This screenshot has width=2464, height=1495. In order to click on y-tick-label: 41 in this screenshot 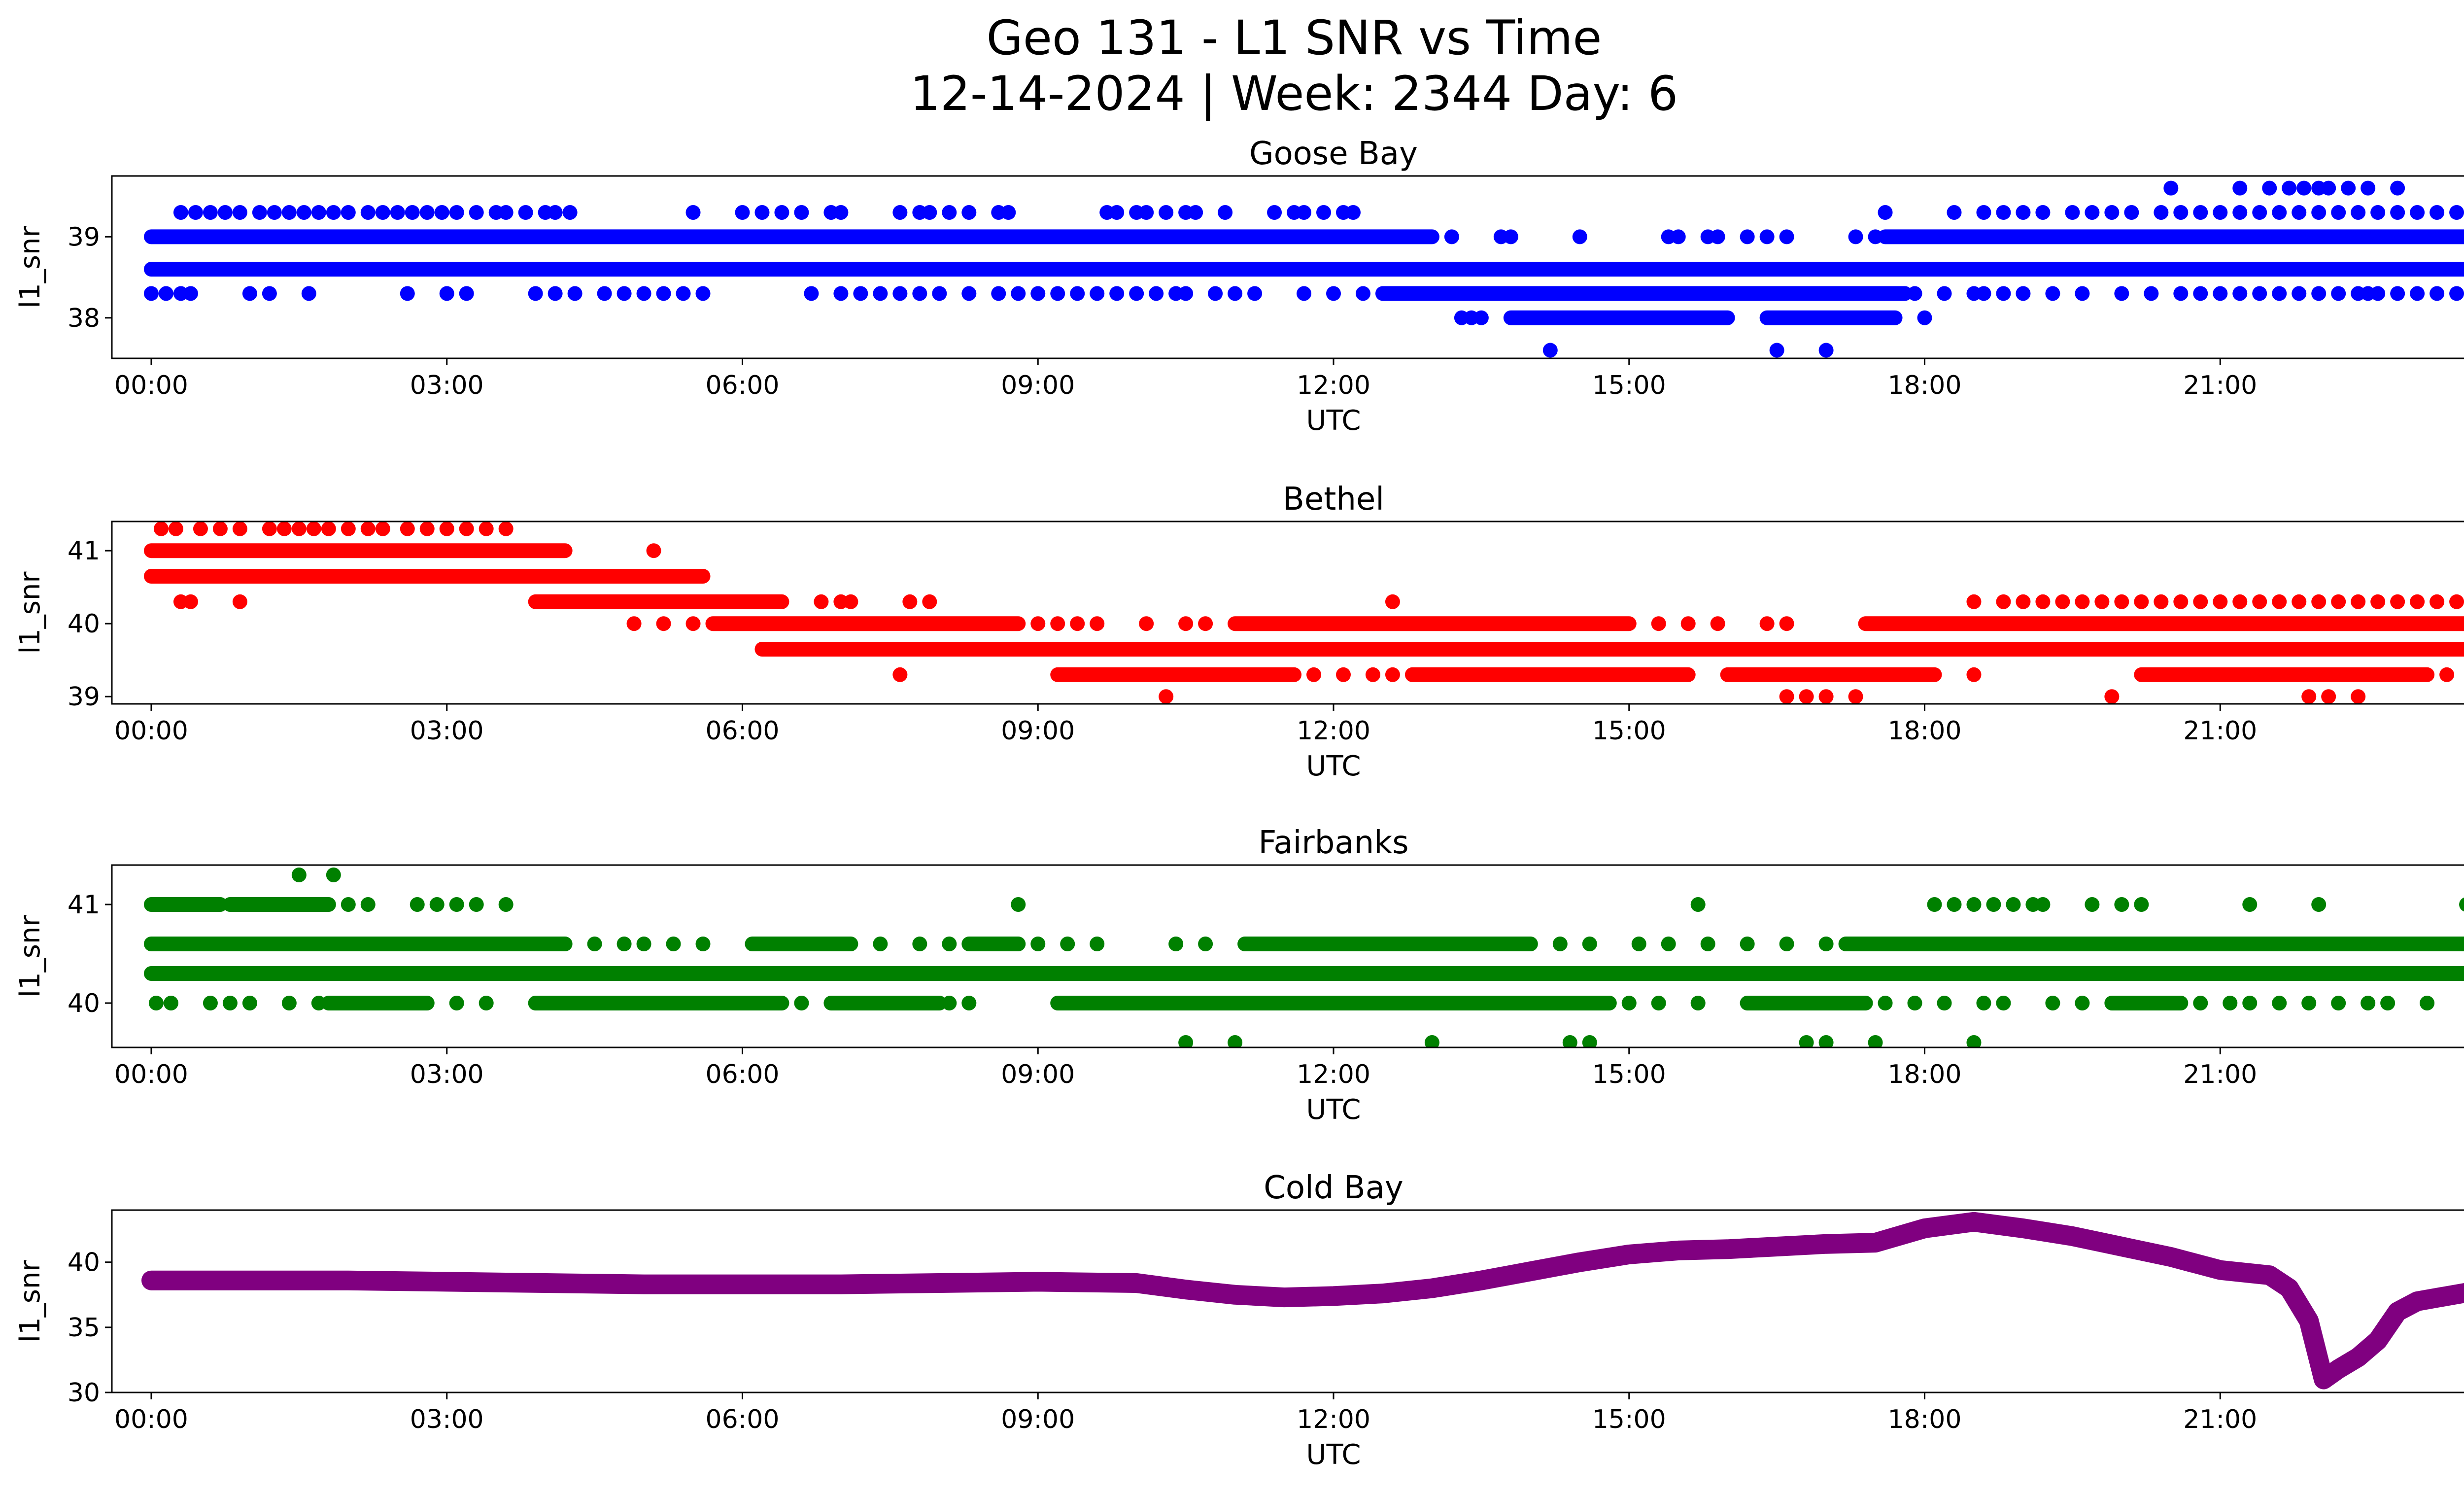, I will do `click(84, 905)`.